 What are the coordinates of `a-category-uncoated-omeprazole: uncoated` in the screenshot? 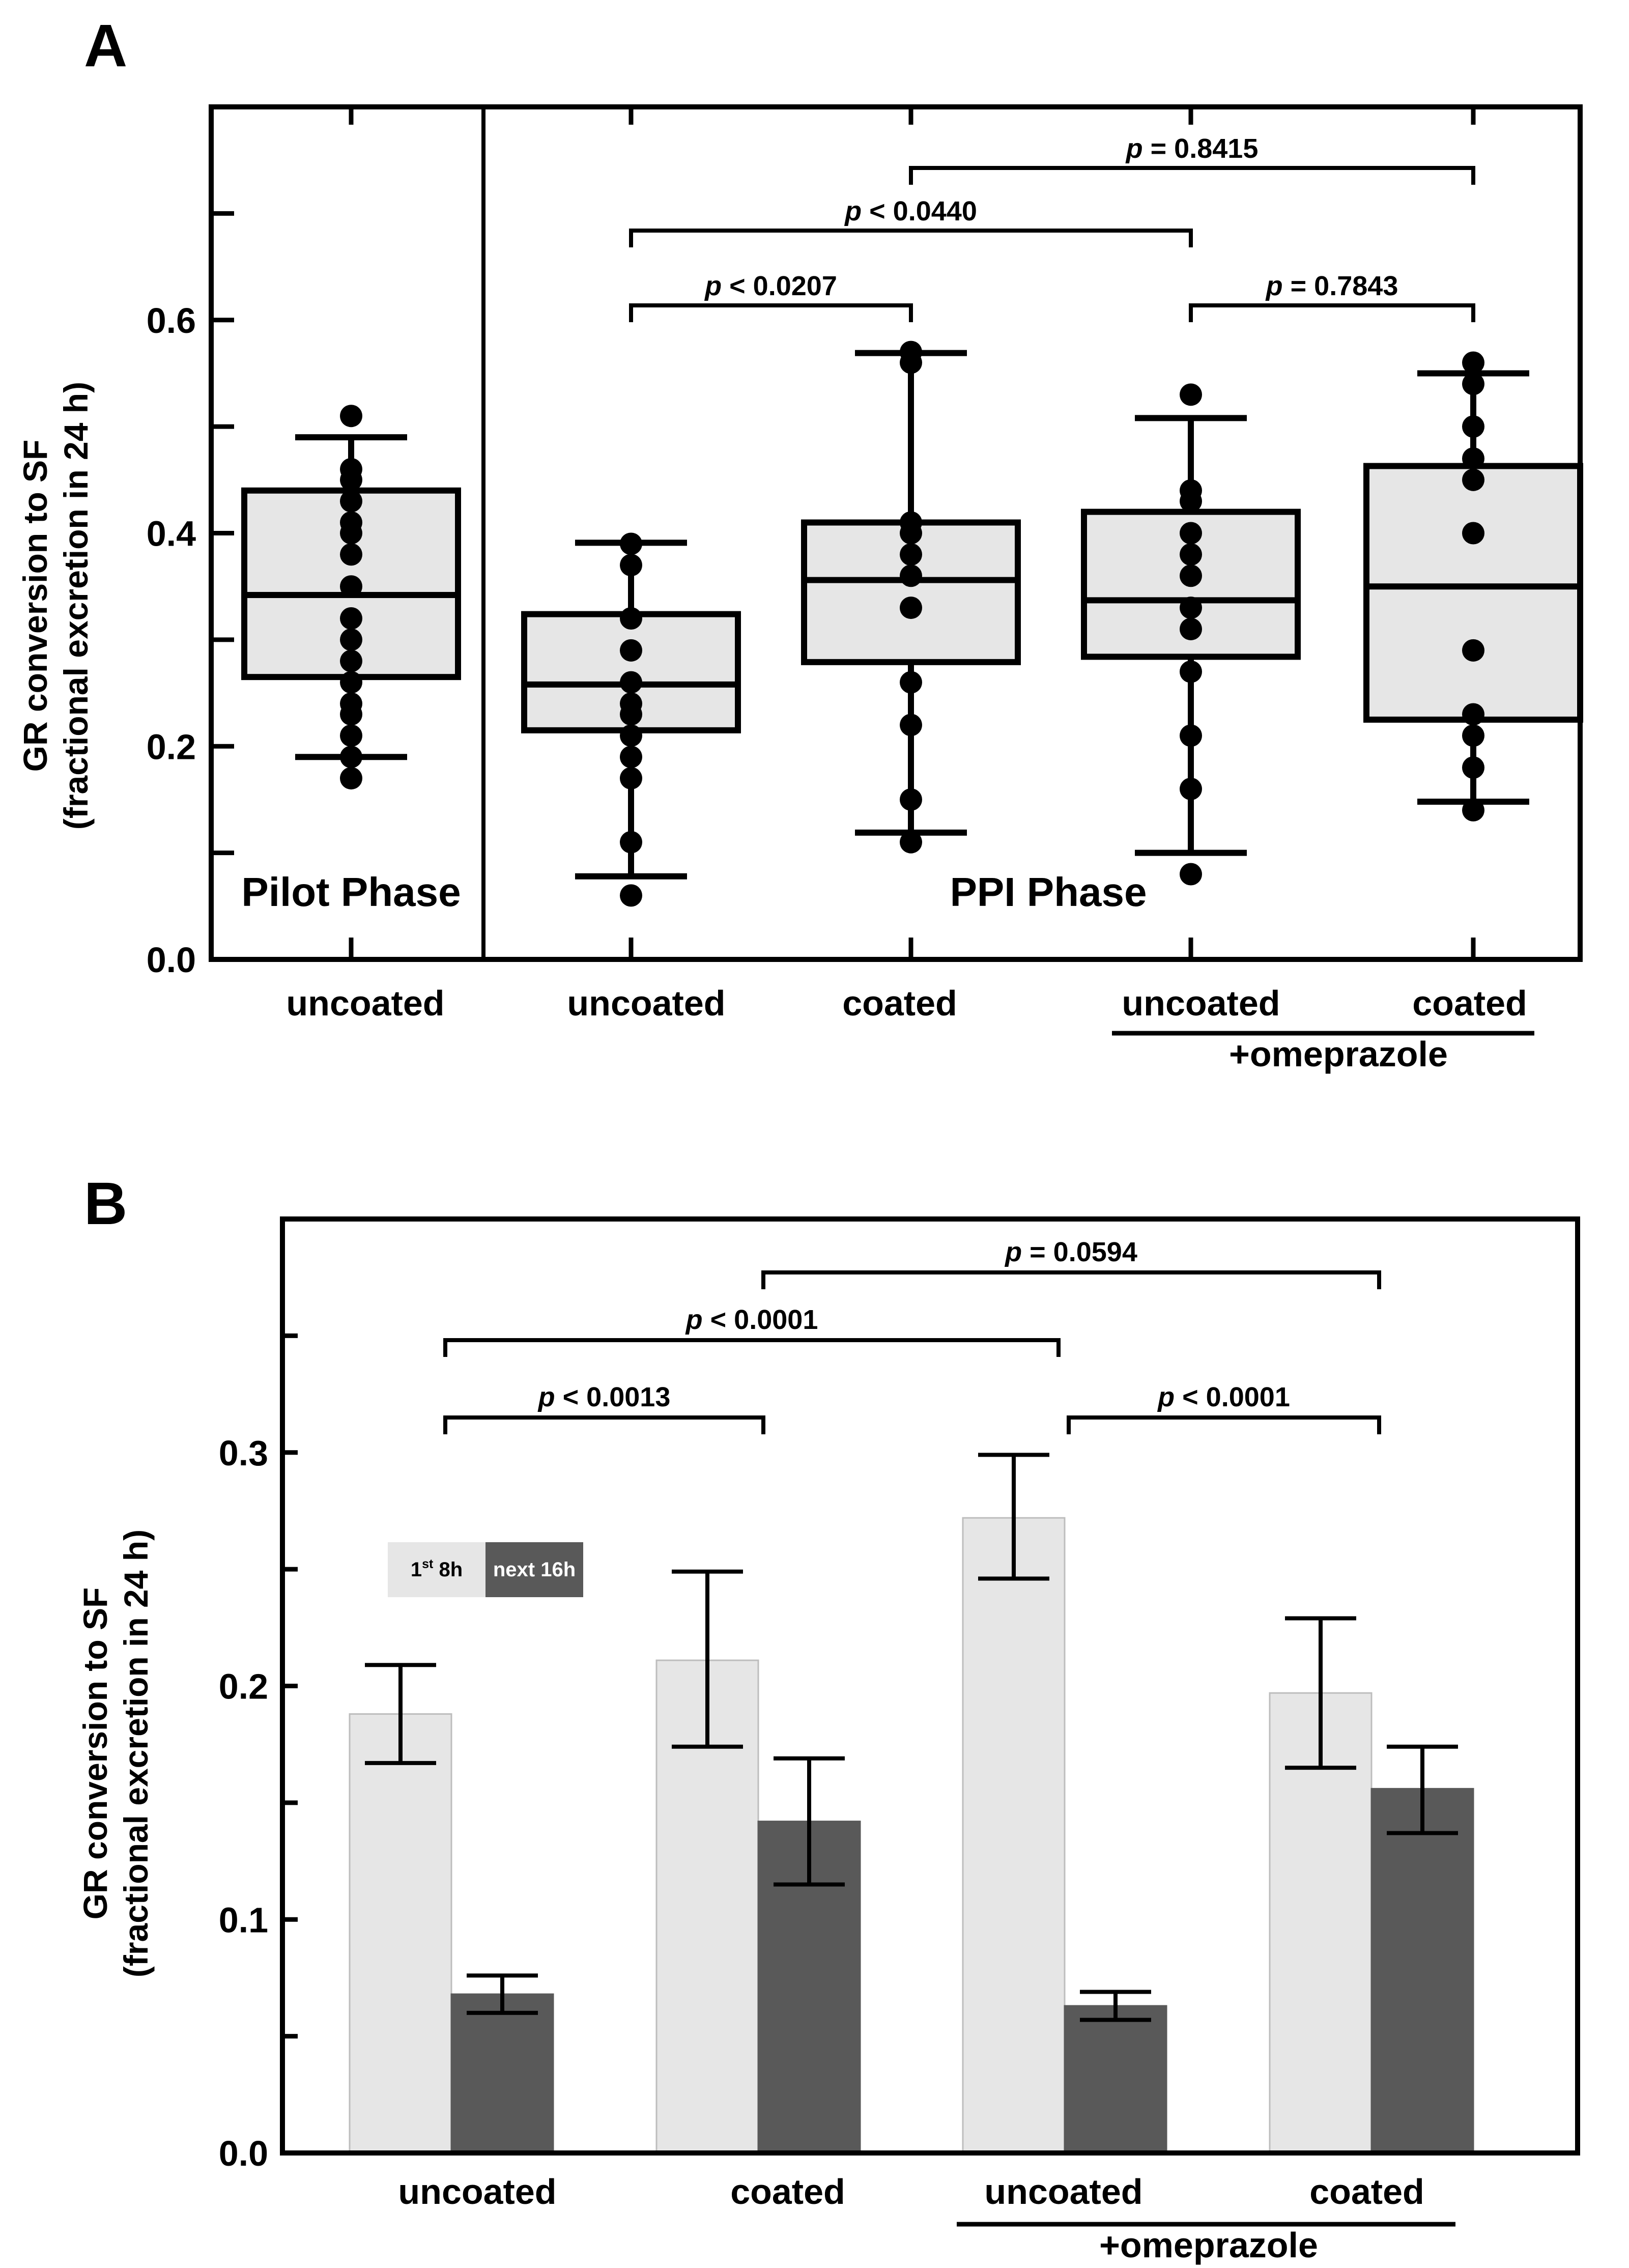 It's located at (1201, 1003).